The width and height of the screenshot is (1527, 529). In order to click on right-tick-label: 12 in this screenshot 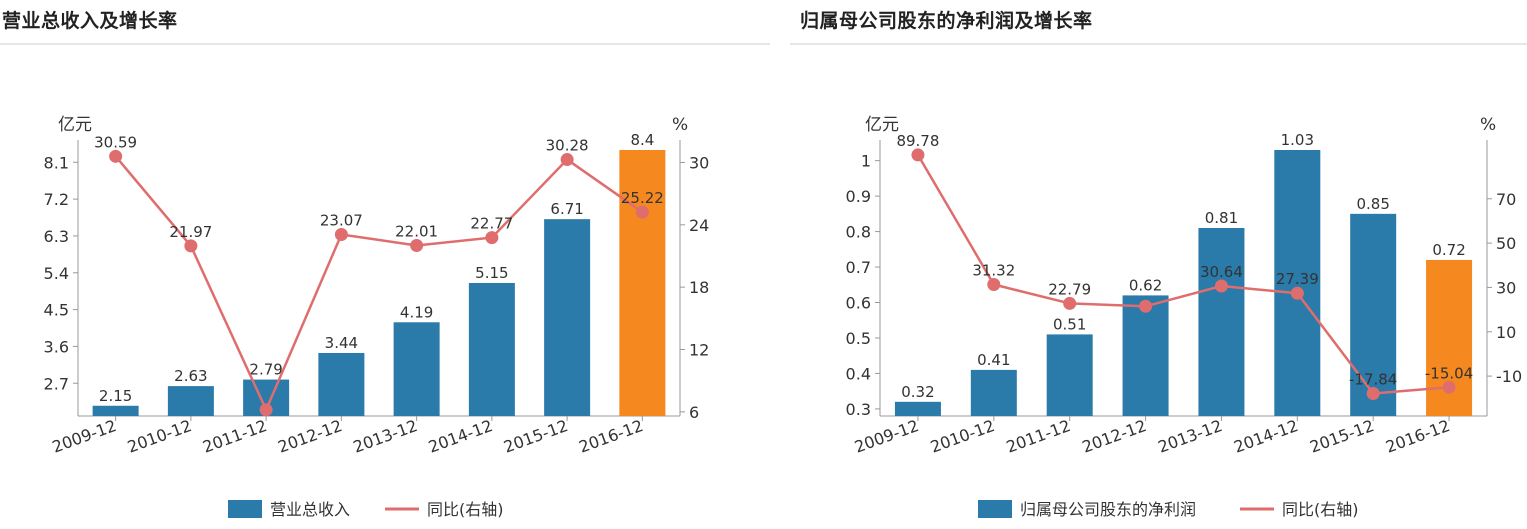, I will do `click(699, 350)`.